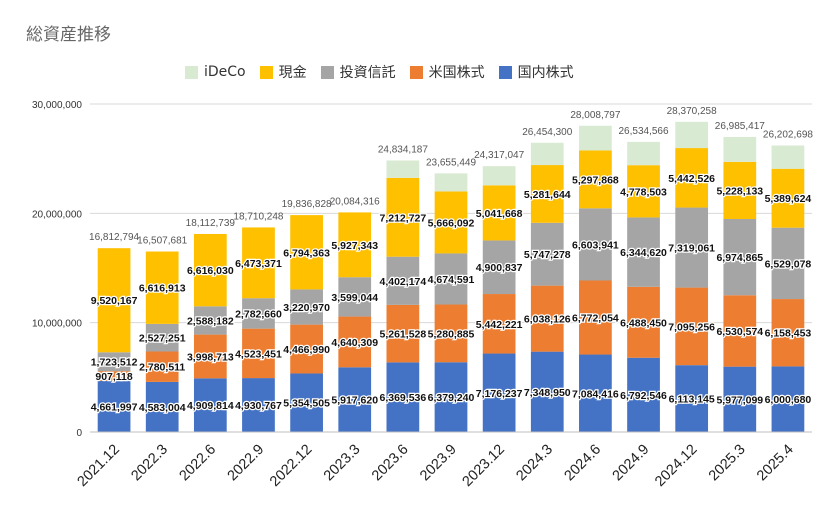 Image resolution: width=839 pixels, height=517 pixels. What do you see at coordinates (438, 463) in the screenshot?
I see `x-tick-label: 2023.9` at bounding box center [438, 463].